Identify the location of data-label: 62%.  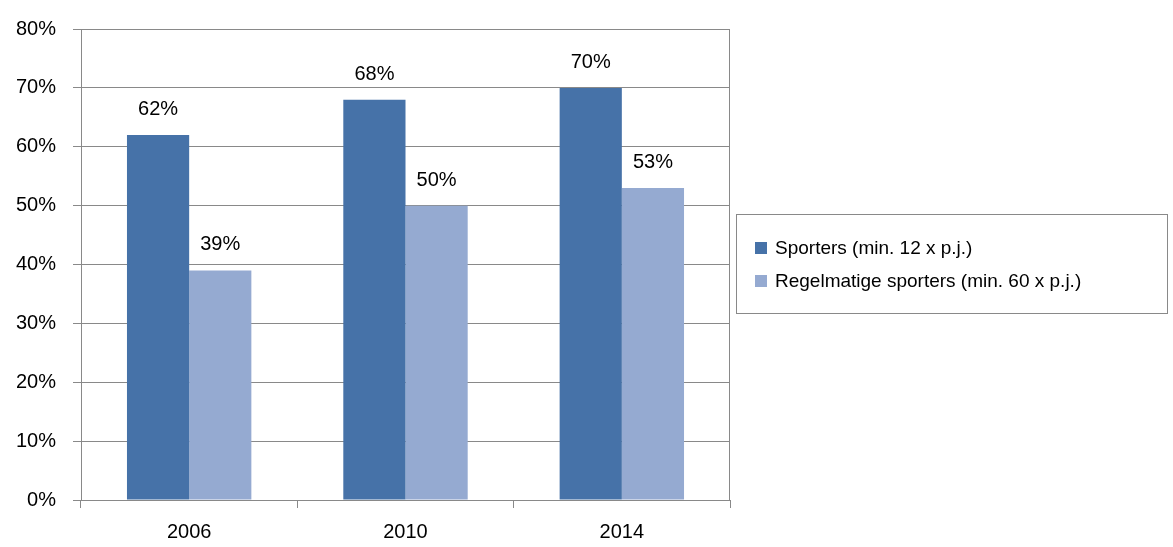
(158, 107).